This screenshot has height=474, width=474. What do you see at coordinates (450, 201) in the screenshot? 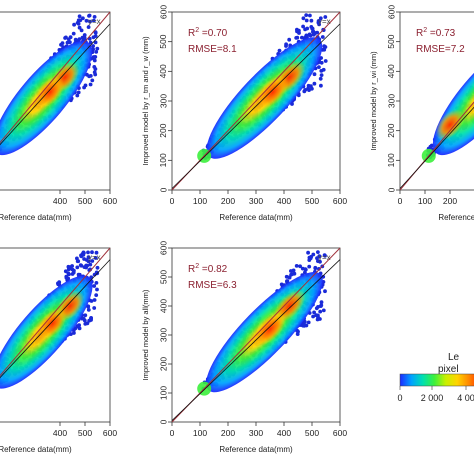
I see `x-tick-label: 200` at bounding box center [450, 201].